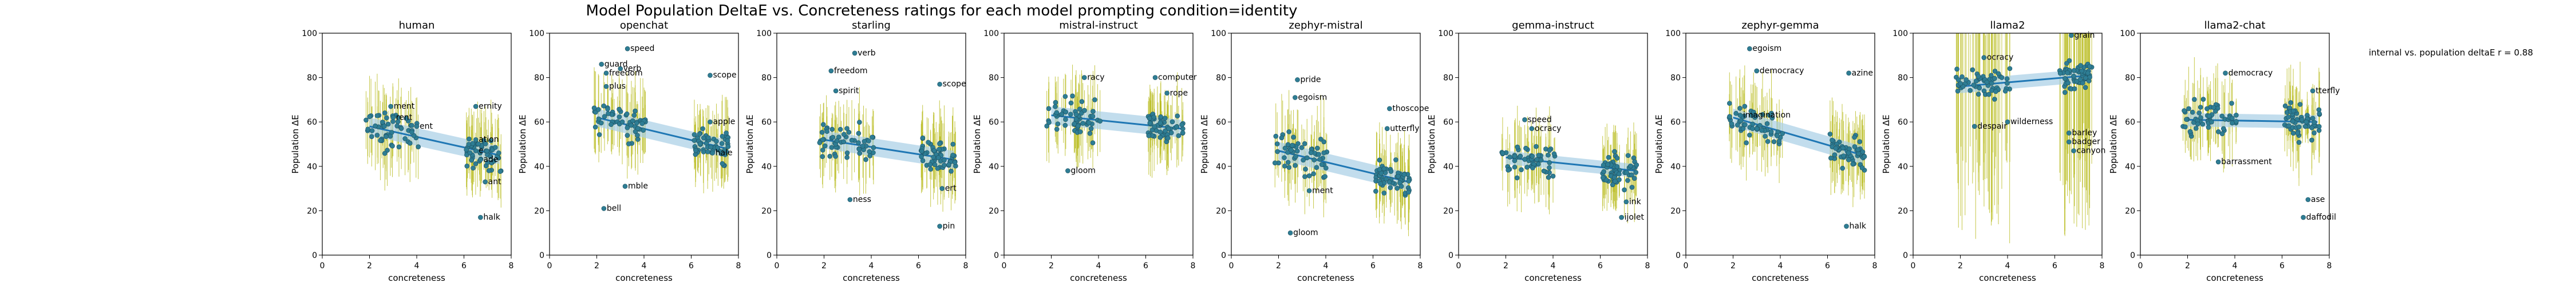 The height and width of the screenshot is (286, 2576). Describe the element at coordinates (1780, 25) in the screenshot. I see `subplot-title: zephyr-gemma` at that location.